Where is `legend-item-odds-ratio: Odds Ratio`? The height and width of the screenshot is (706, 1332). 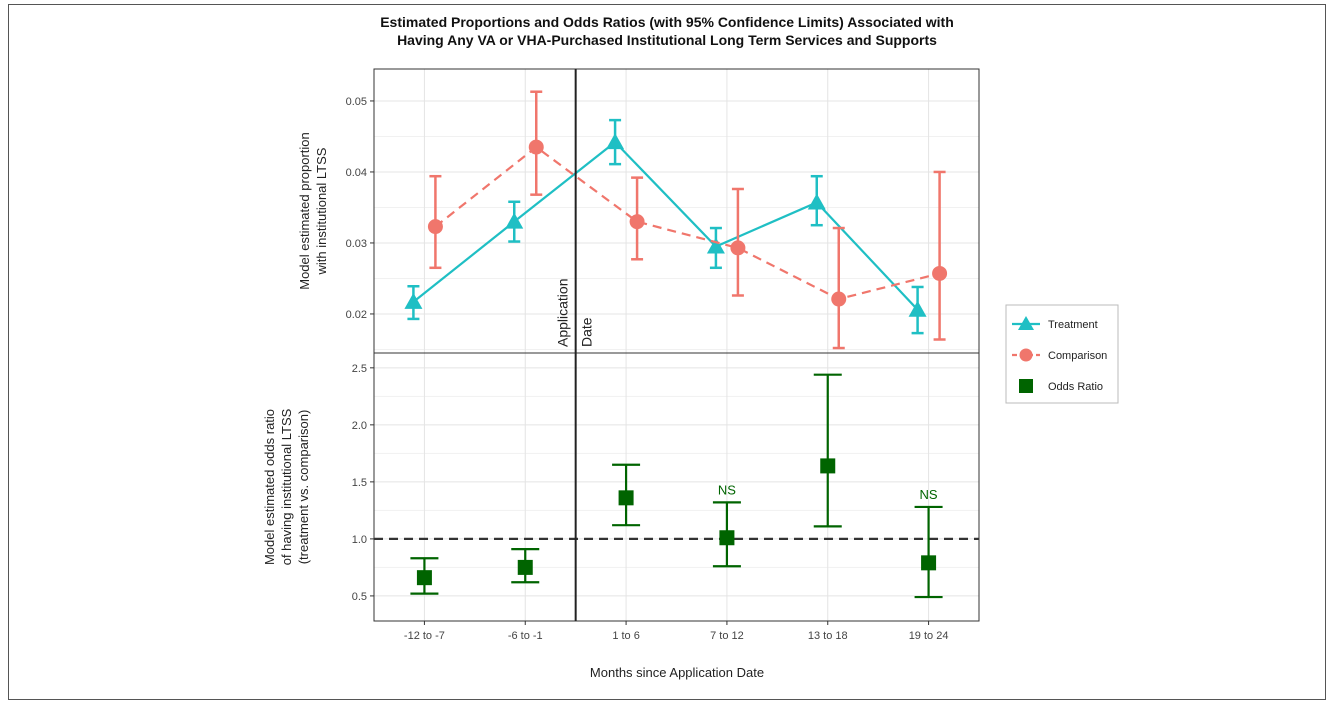 legend-item-odds-ratio: Odds Ratio is located at coordinates (1061, 386).